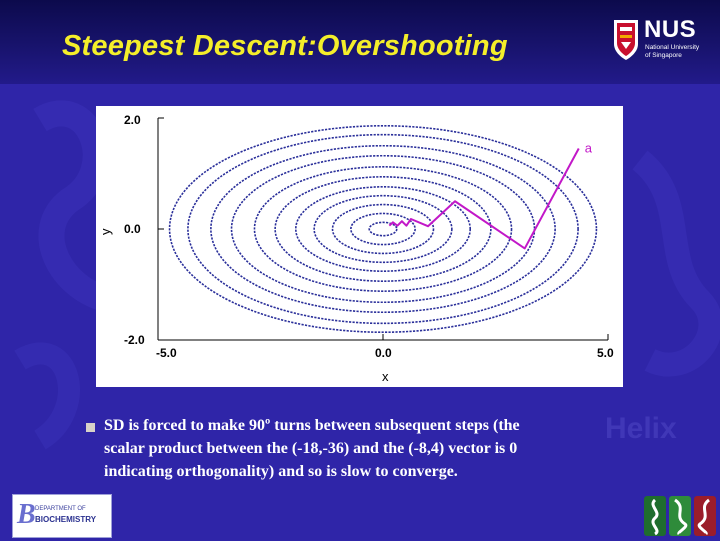  I want to click on nus-subtitle: National University of Singapore, so click(672, 52).